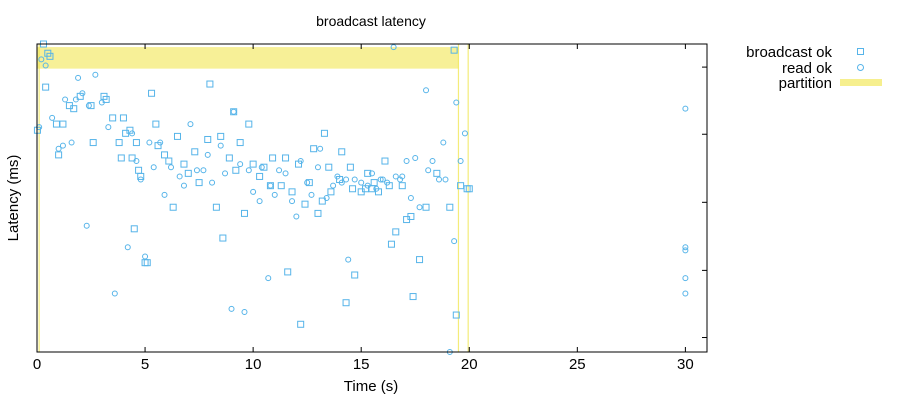  I want to click on x-tick-label-0: 0, so click(37, 364).